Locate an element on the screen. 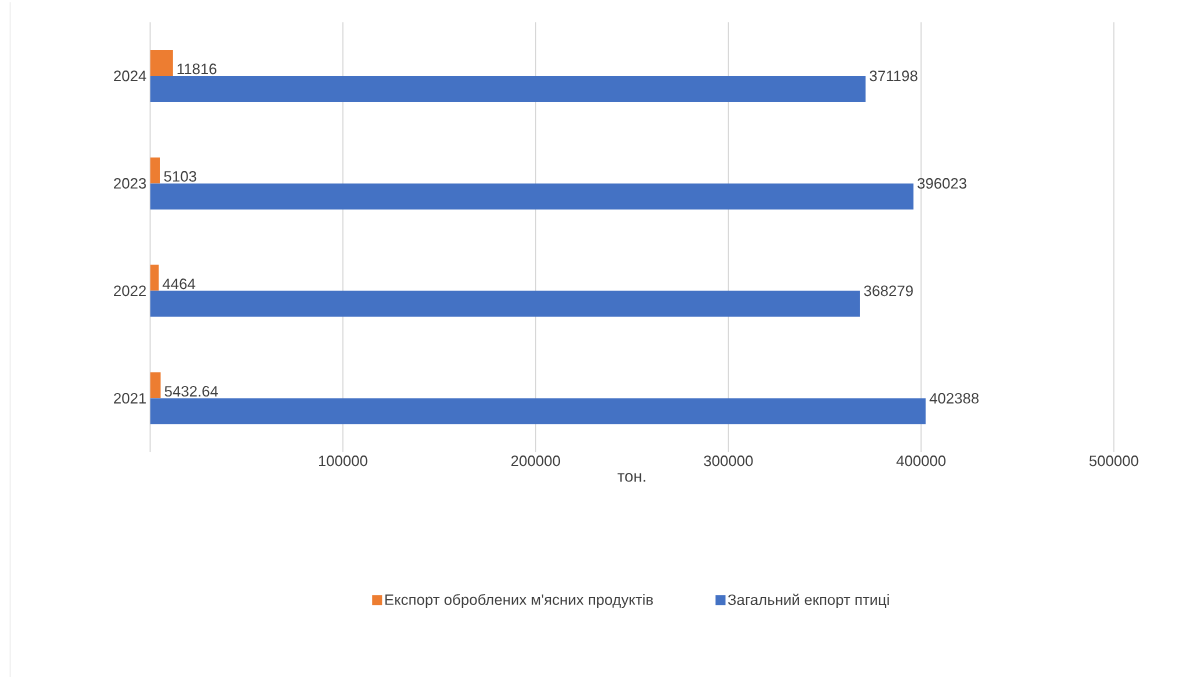  y-tick-label: 2023 is located at coordinates (130, 183).